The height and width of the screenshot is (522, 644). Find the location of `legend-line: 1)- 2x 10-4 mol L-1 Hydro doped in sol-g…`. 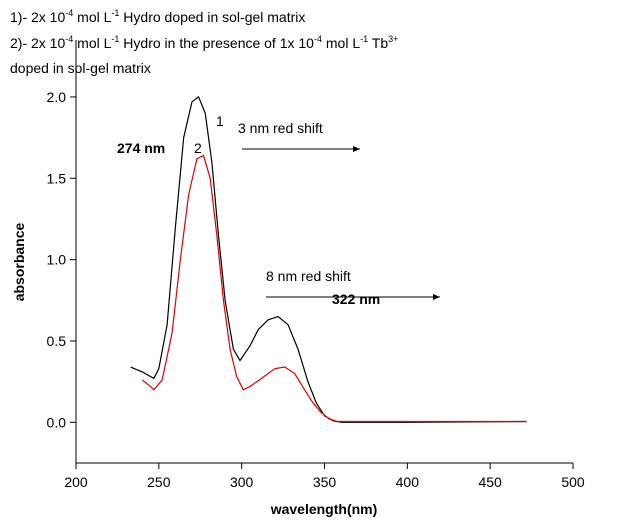

legend-line: 1)- 2x 10-4 mol L-1 Hydro doped in sol-g… is located at coordinates (157, 16).